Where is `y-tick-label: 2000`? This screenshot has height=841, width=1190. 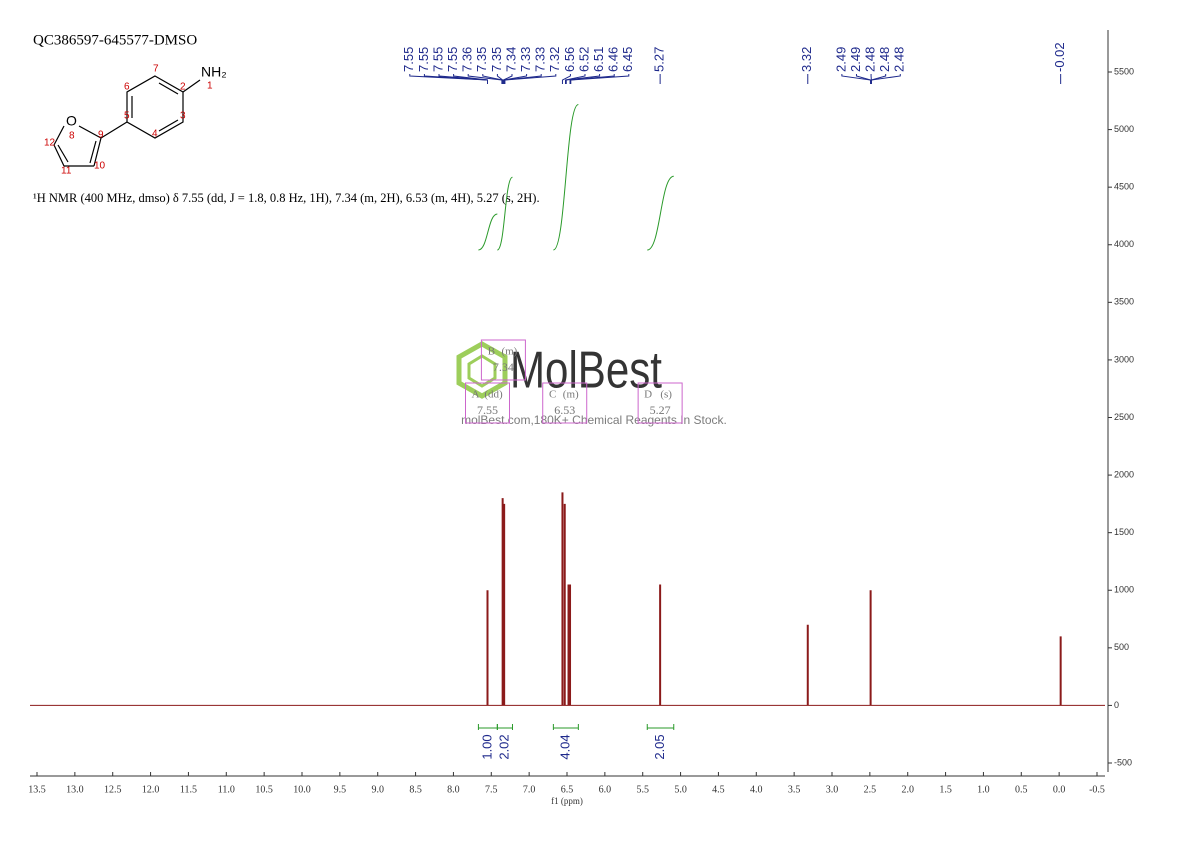
y-tick-label: 2000 is located at coordinates (1124, 474).